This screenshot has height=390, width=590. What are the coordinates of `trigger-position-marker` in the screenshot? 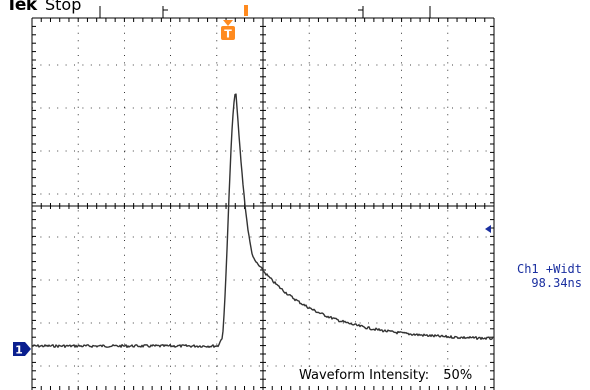 It's located at (246, 10).